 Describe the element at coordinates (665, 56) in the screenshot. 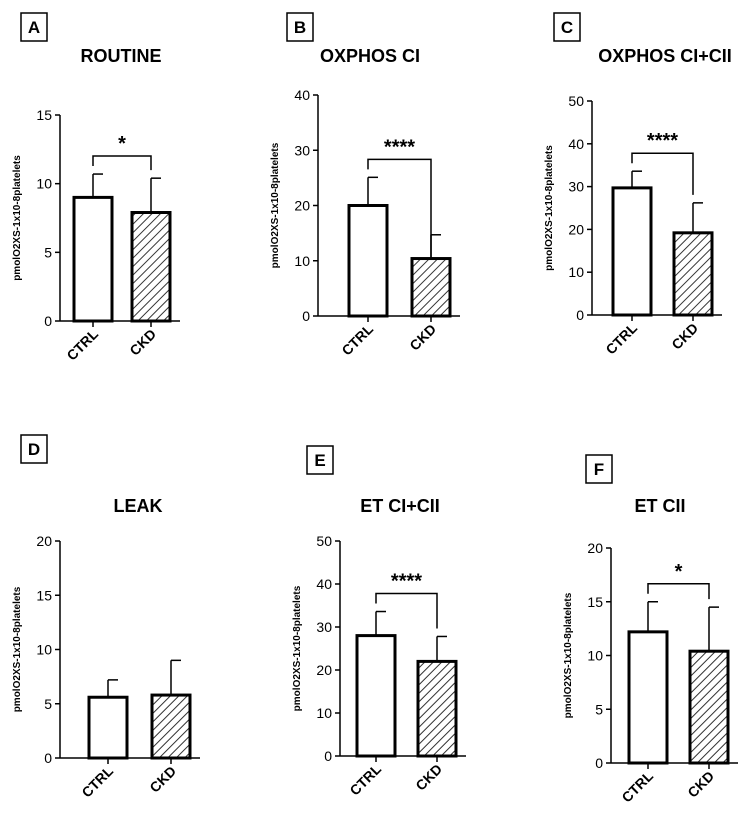

I see `chart-title: OXPHOS CI+CII` at that location.